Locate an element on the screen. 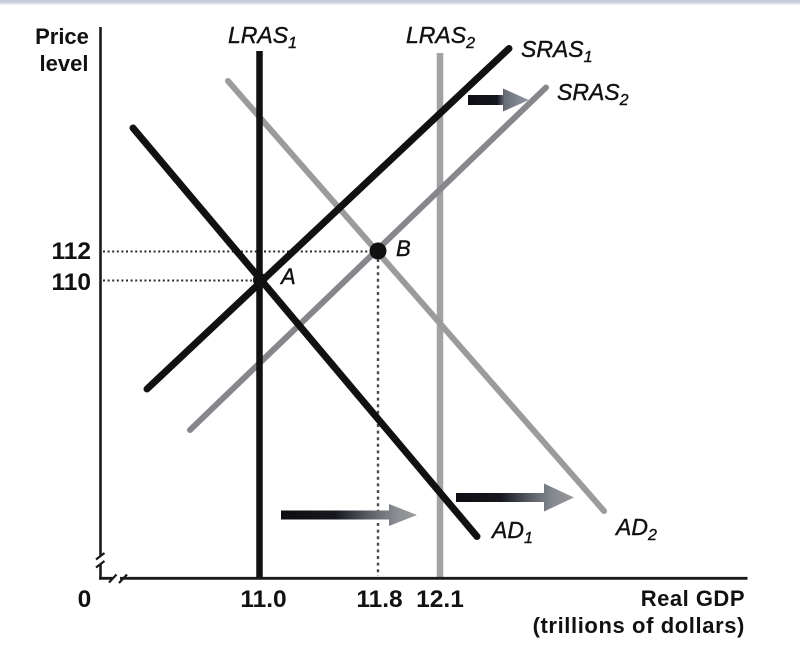 The image size is (800, 660). svg-text: (trillions of dollars) is located at coordinates (639, 625).